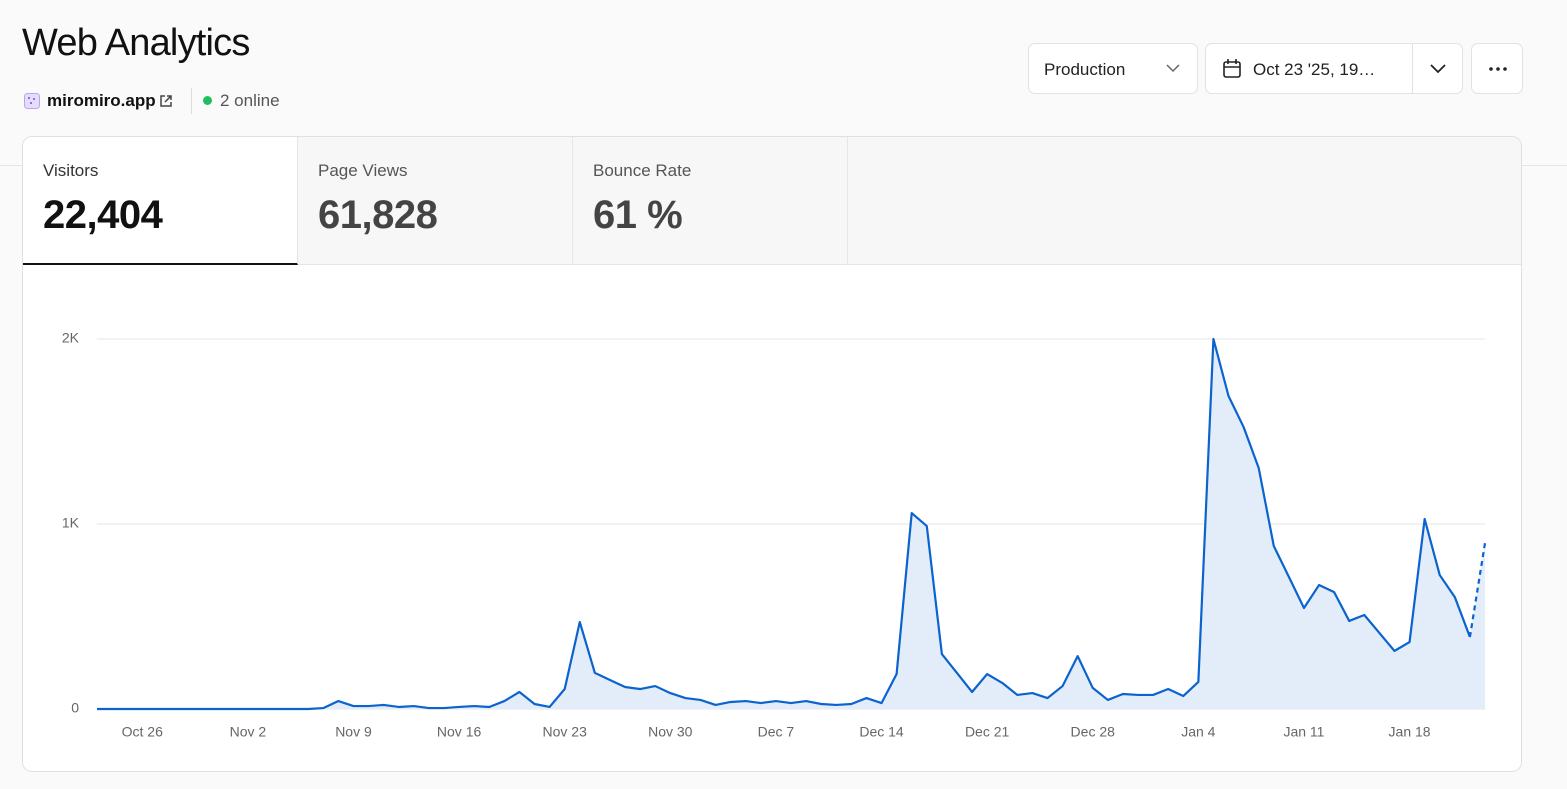 This screenshot has width=1567, height=789. Describe the element at coordinates (1198, 732) in the screenshot. I see `x-tick-label: Jan 4` at that location.